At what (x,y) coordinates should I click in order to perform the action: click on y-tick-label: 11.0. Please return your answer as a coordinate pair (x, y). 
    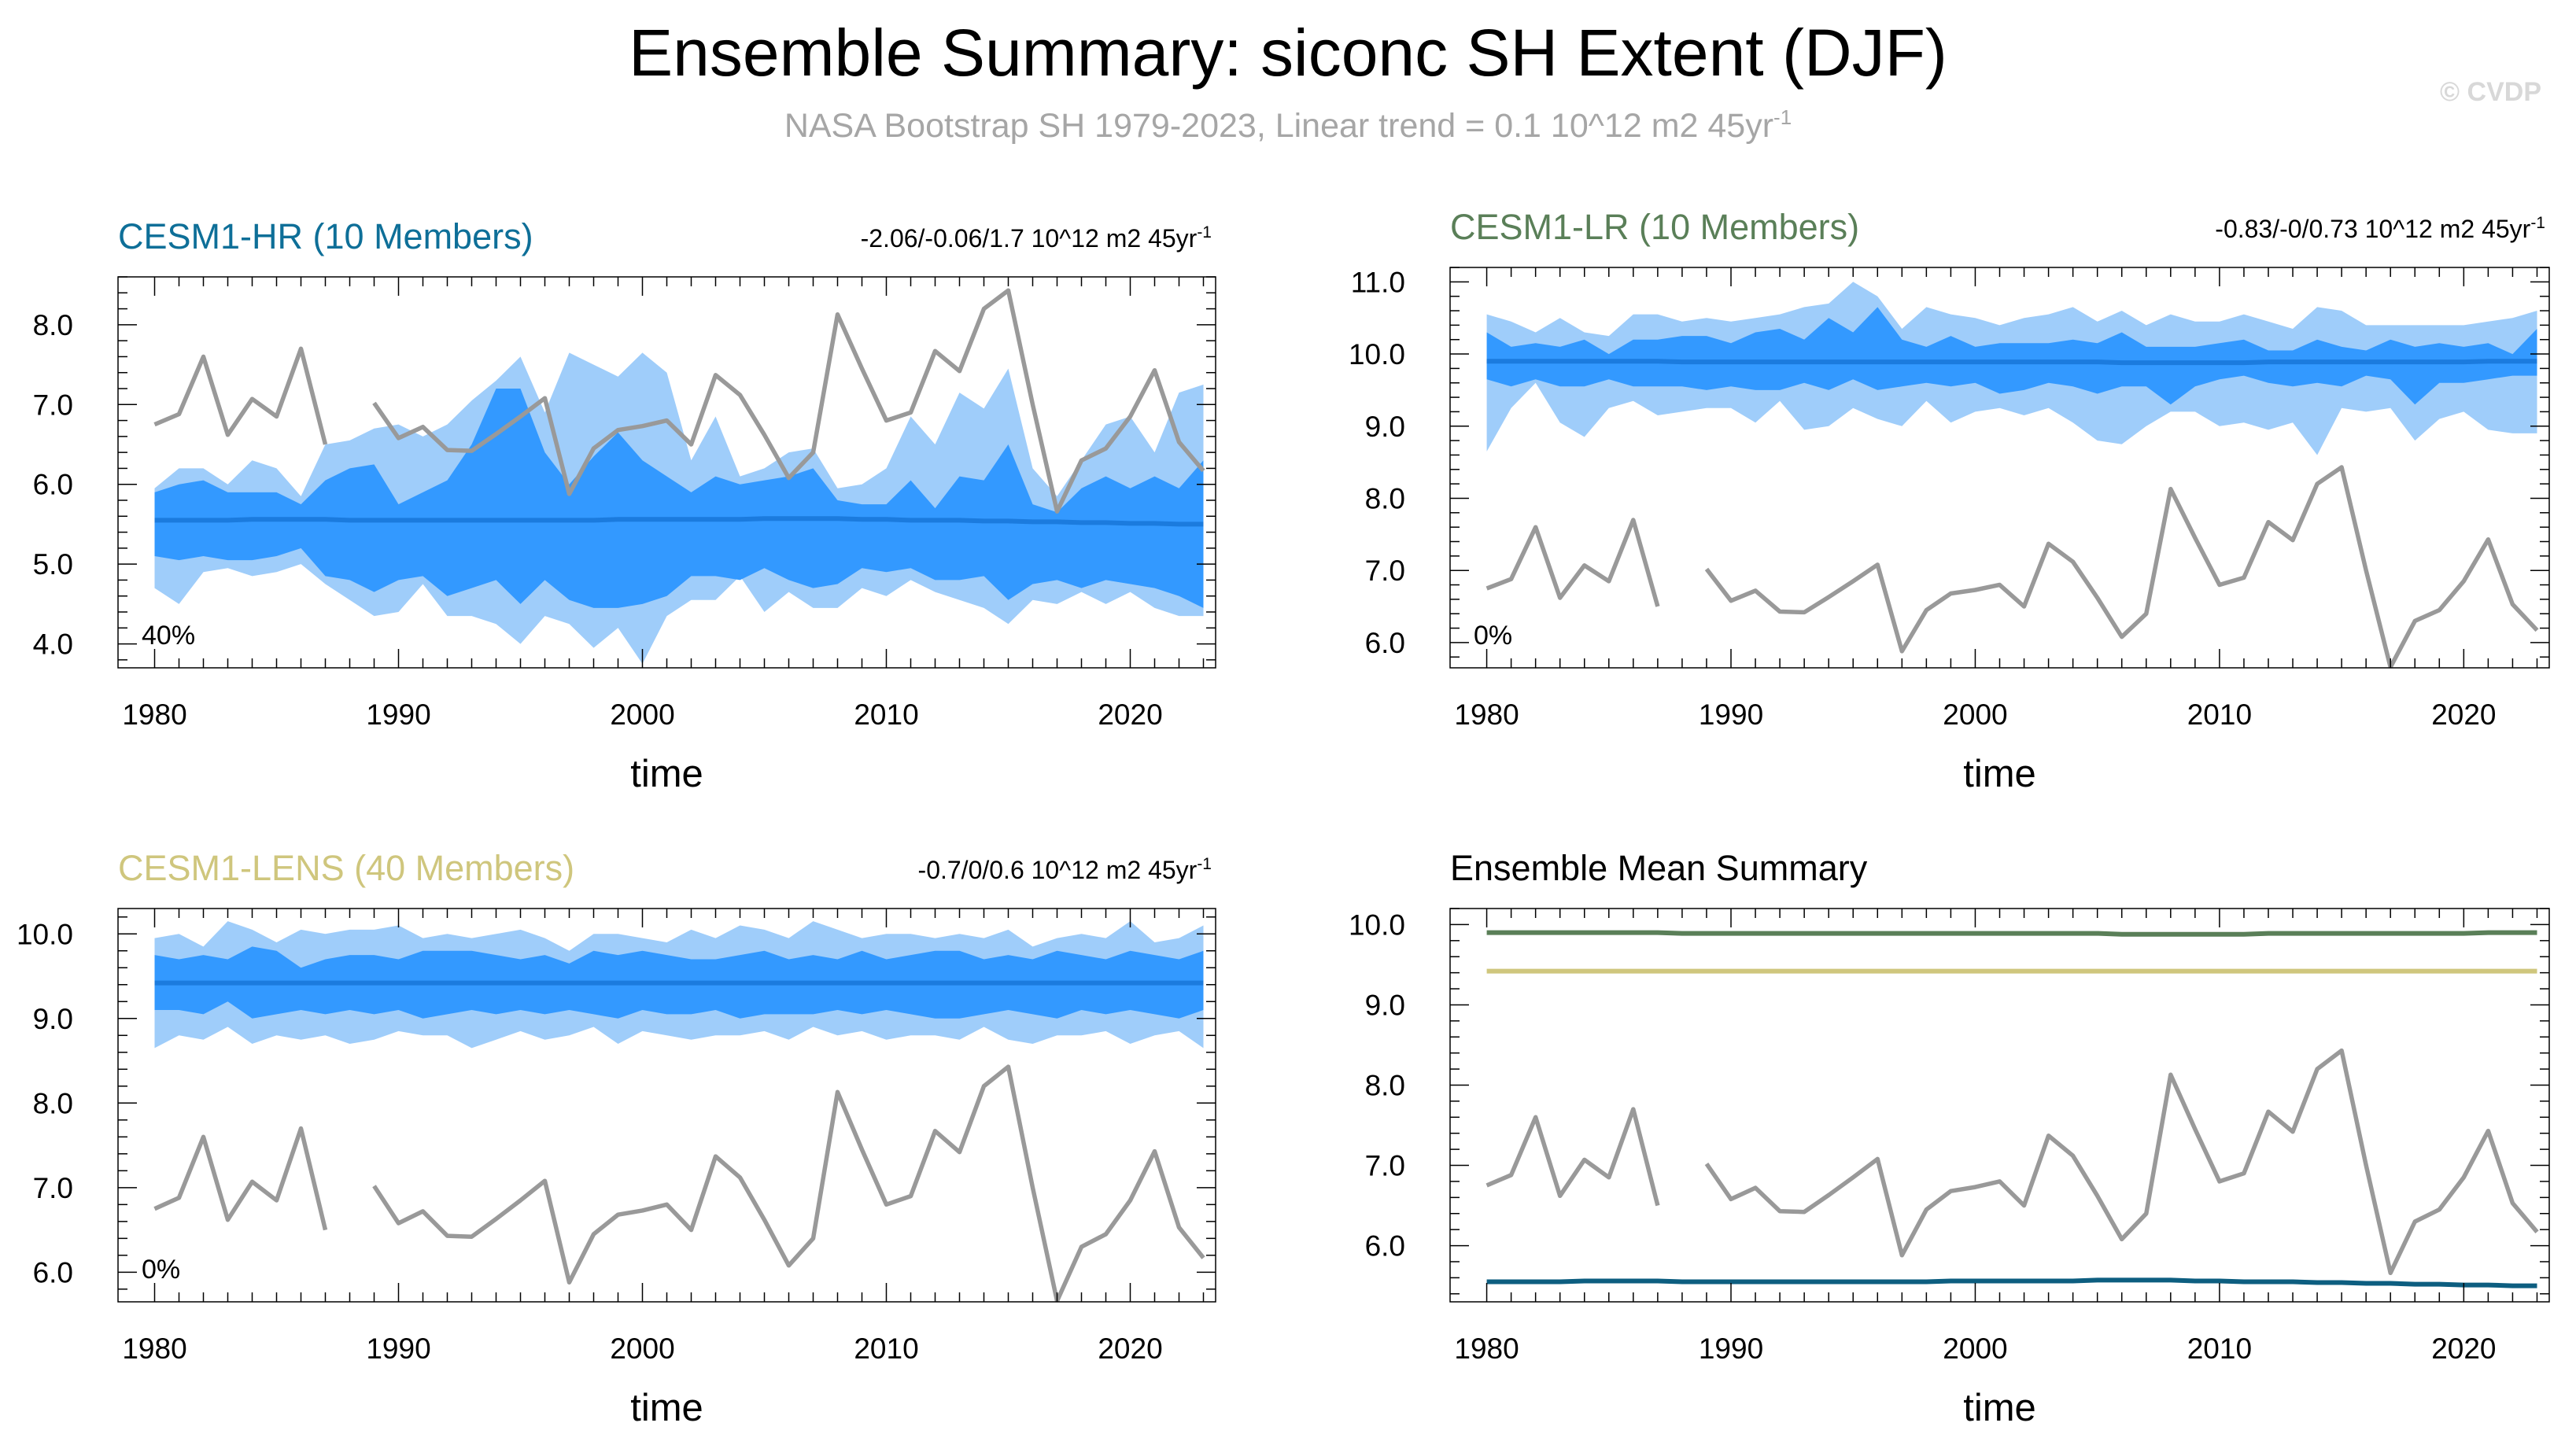
    Looking at the image, I should click on (1378, 282).